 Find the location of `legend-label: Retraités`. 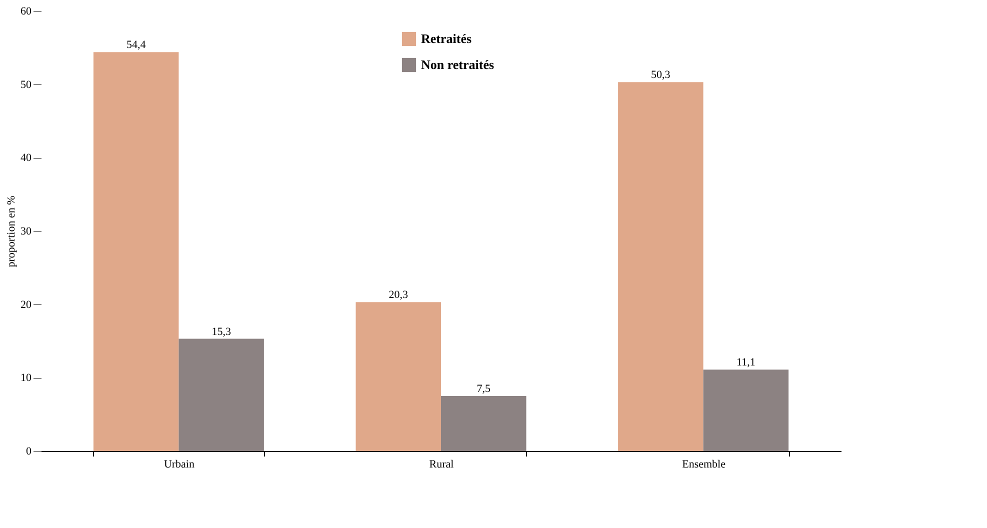

legend-label: Retraités is located at coordinates (446, 38).